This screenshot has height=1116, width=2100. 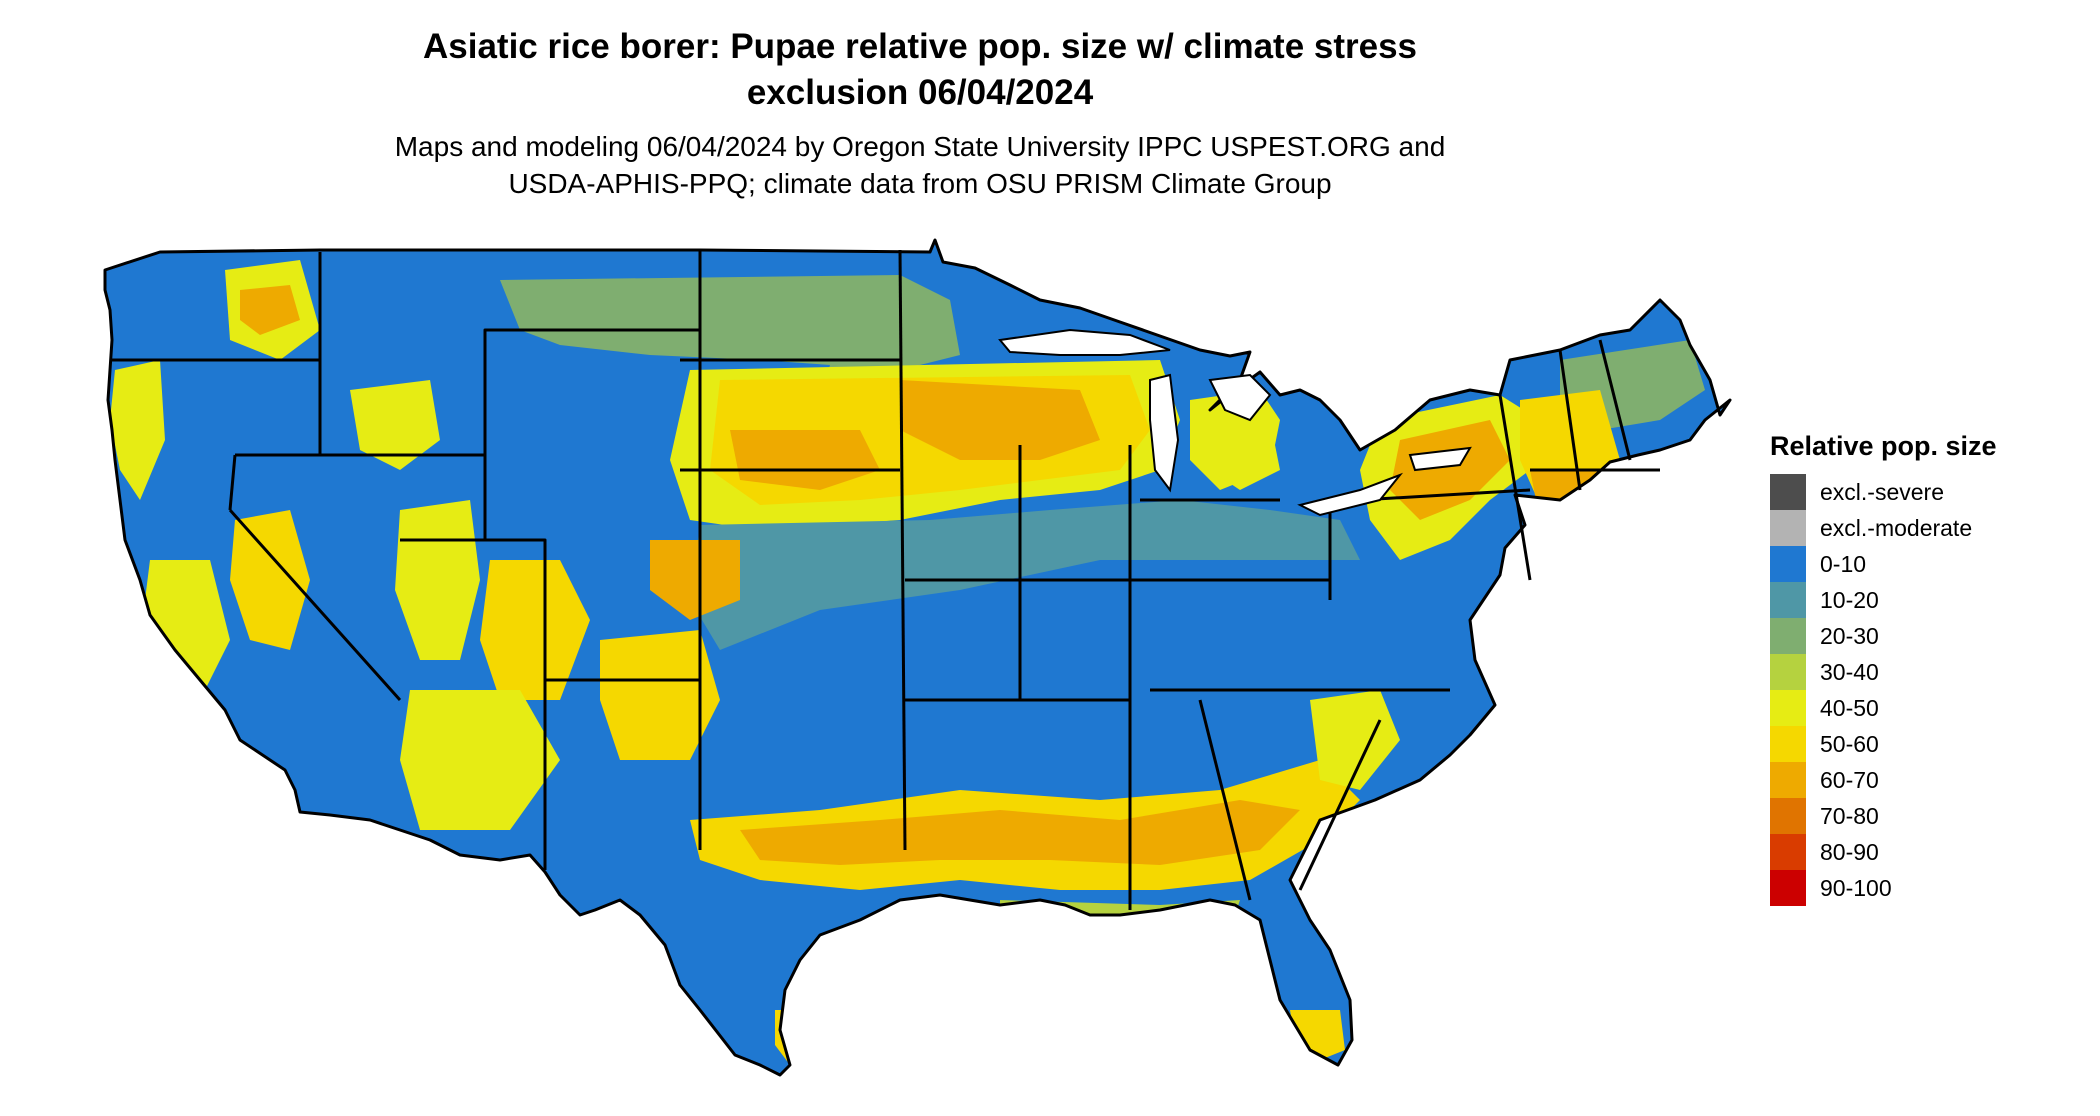 What do you see at coordinates (1849, 851) in the screenshot?
I see `legend-label: 80-90` at bounding box center [1849, 851].